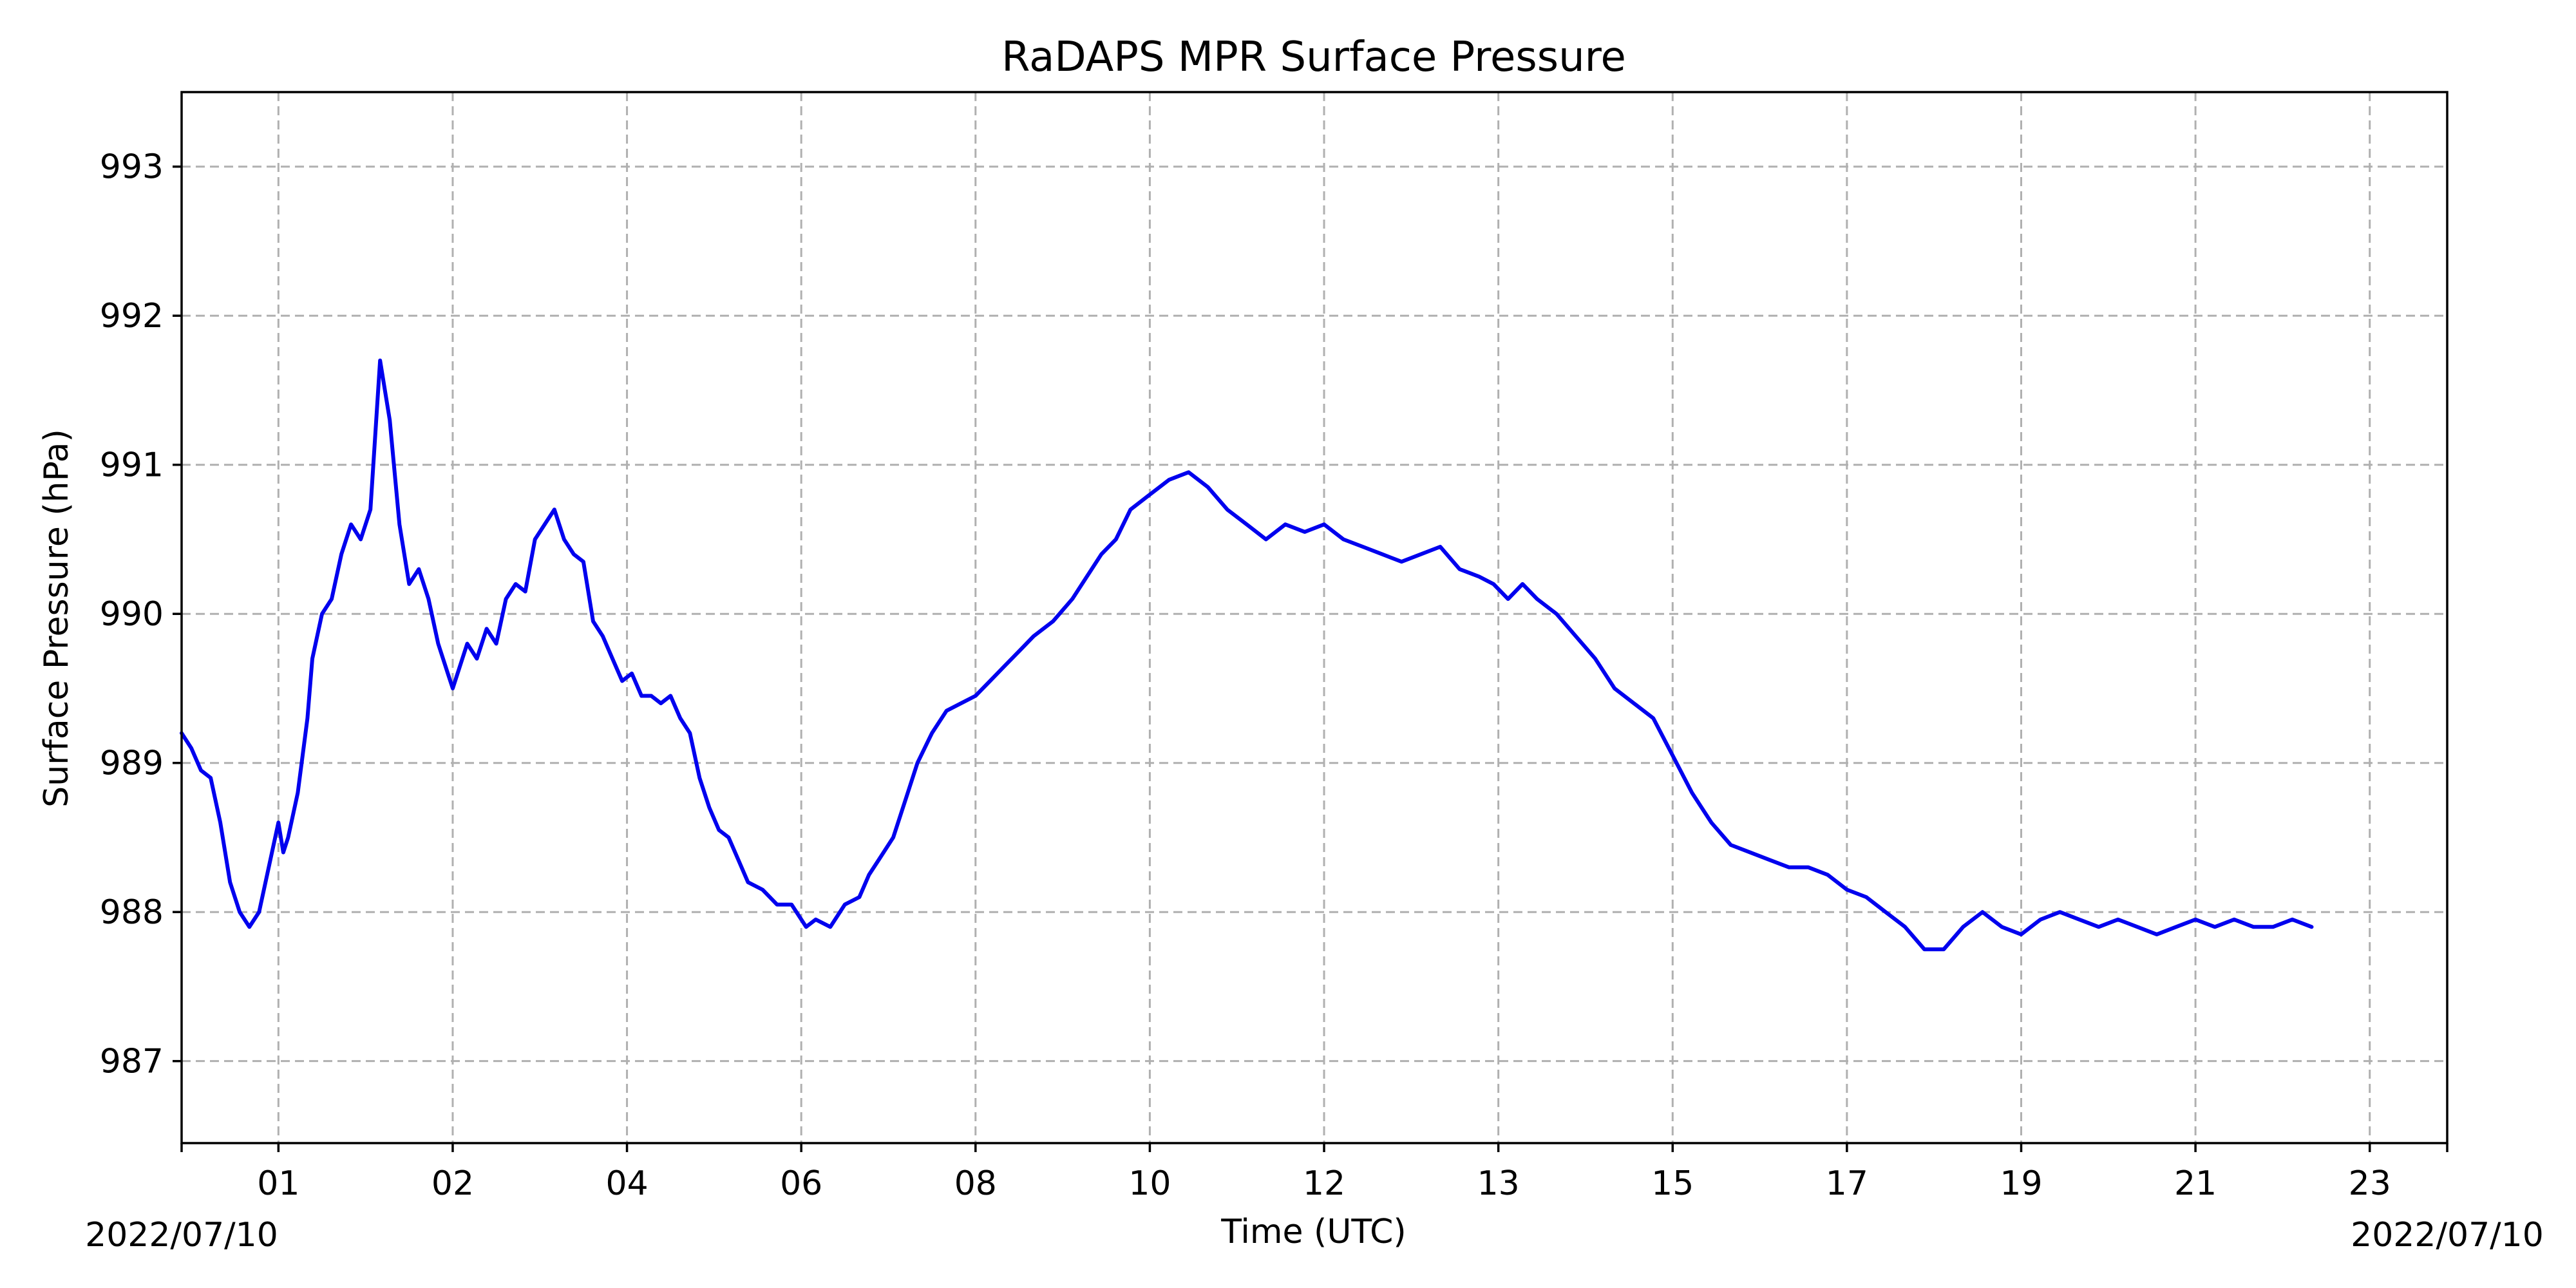  I want to click on y-tick-label: 988, so click(132, 912).